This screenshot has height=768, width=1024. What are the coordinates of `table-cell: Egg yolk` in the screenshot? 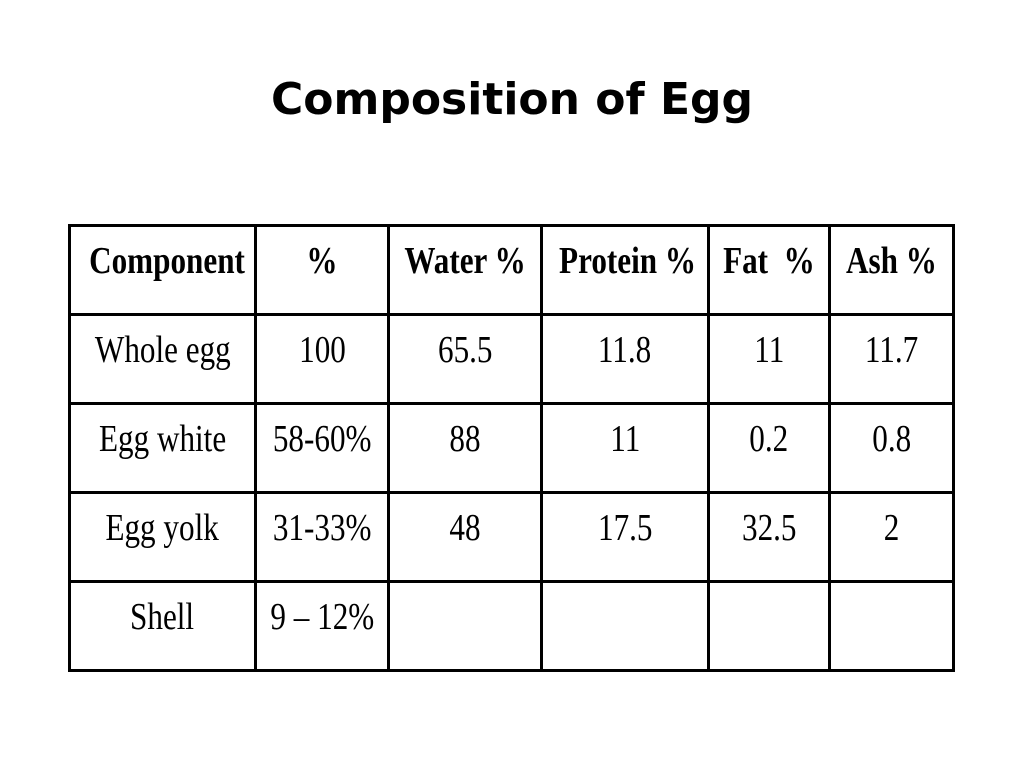 It's located at (162, 537).